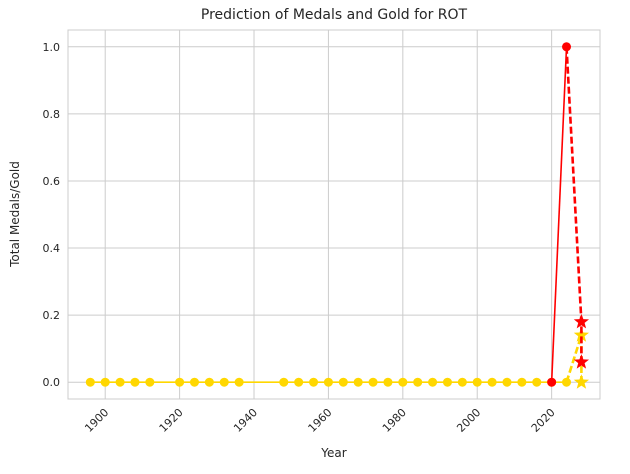  I want to click on y-tick-label: 0.6, so click(52, 181).